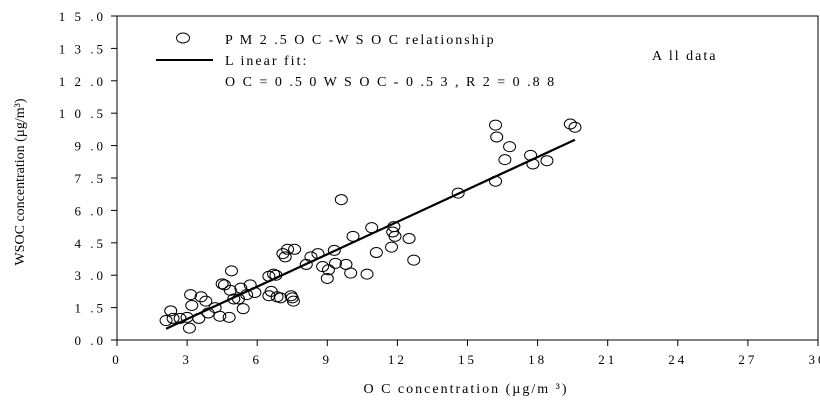 This screenshot has width=820, height=402. Describe the element at coordinates (537, 359) in the screenshot. I see `x-tick-label: 18` at that location.